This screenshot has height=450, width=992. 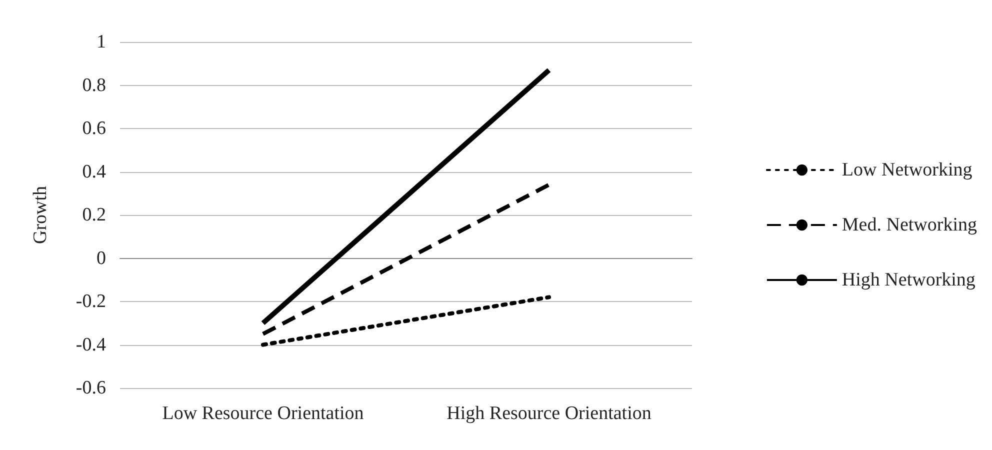 What do you see at coordinates (94, 215) in the screenshot?
I see `y-tick-label: 0.2` at bounding box center [94, 215].